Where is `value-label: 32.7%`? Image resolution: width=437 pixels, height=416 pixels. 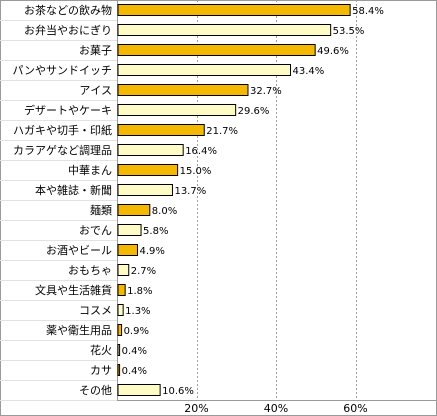 value-label: 32.7% is located at coordinates (266, 91).